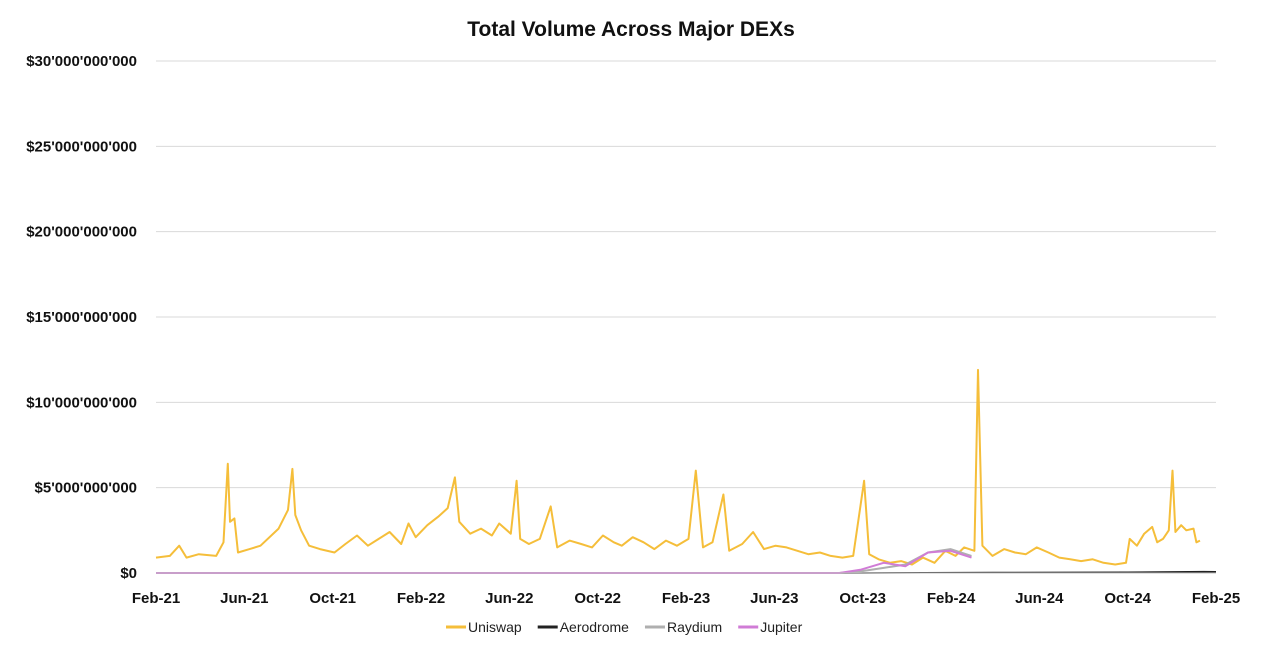  I want to click on x-tick-label: Feb-21, so click(156, 598).